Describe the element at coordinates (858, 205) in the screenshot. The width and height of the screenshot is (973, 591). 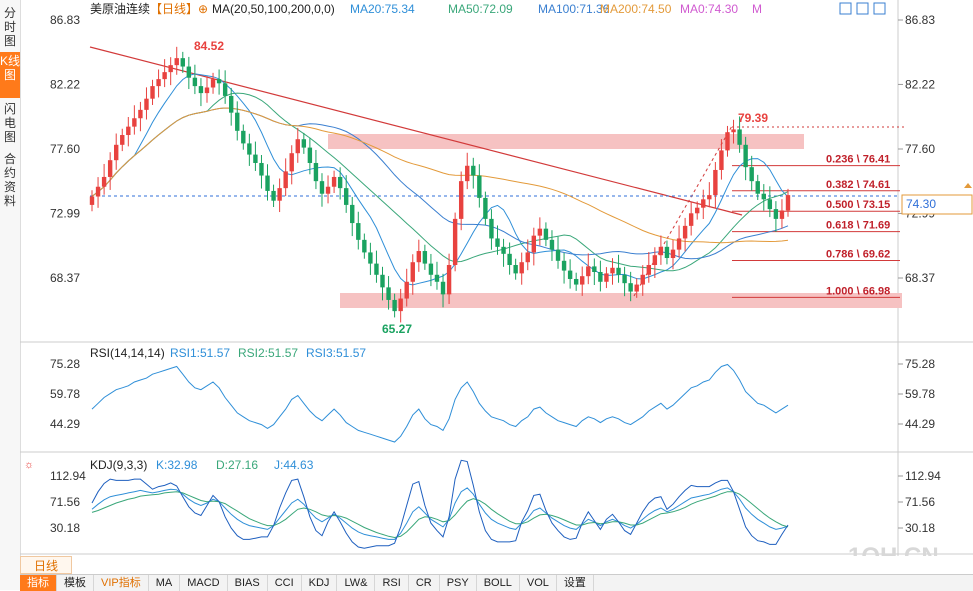
I see `fib-level-label: 0.500 \ 73.15` at that location.